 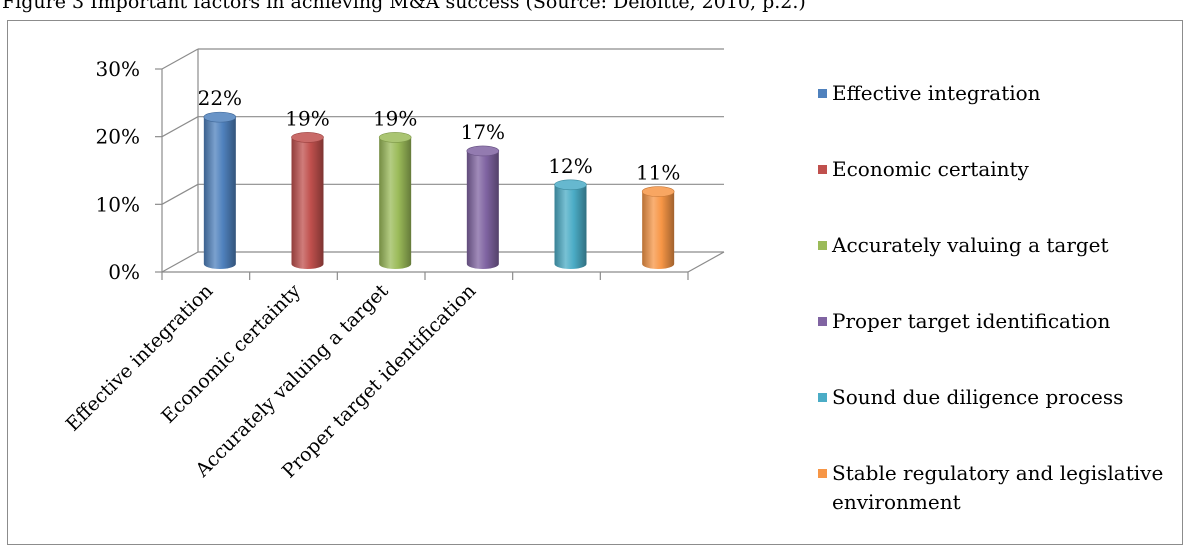 What do you see at coordinates (483, 132) in the screenshot?
I see `data-label: 17%` at bounding box center [483, 132].